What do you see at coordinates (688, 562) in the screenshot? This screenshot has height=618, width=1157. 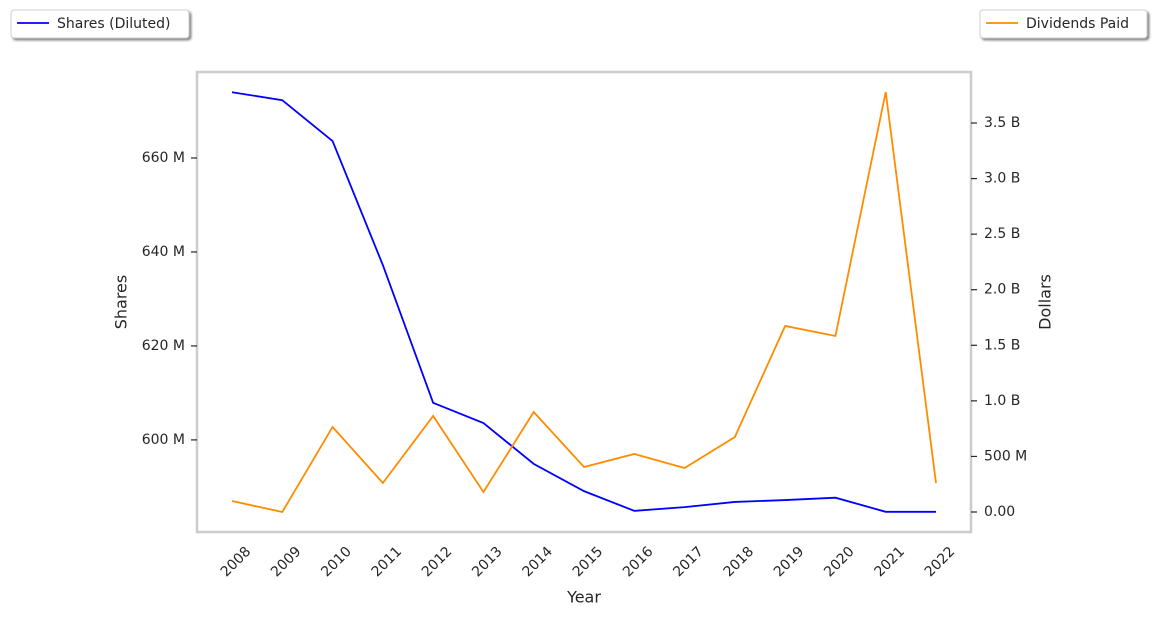 I see `x-tick-label: 2017` at bounding box center [688, 562].